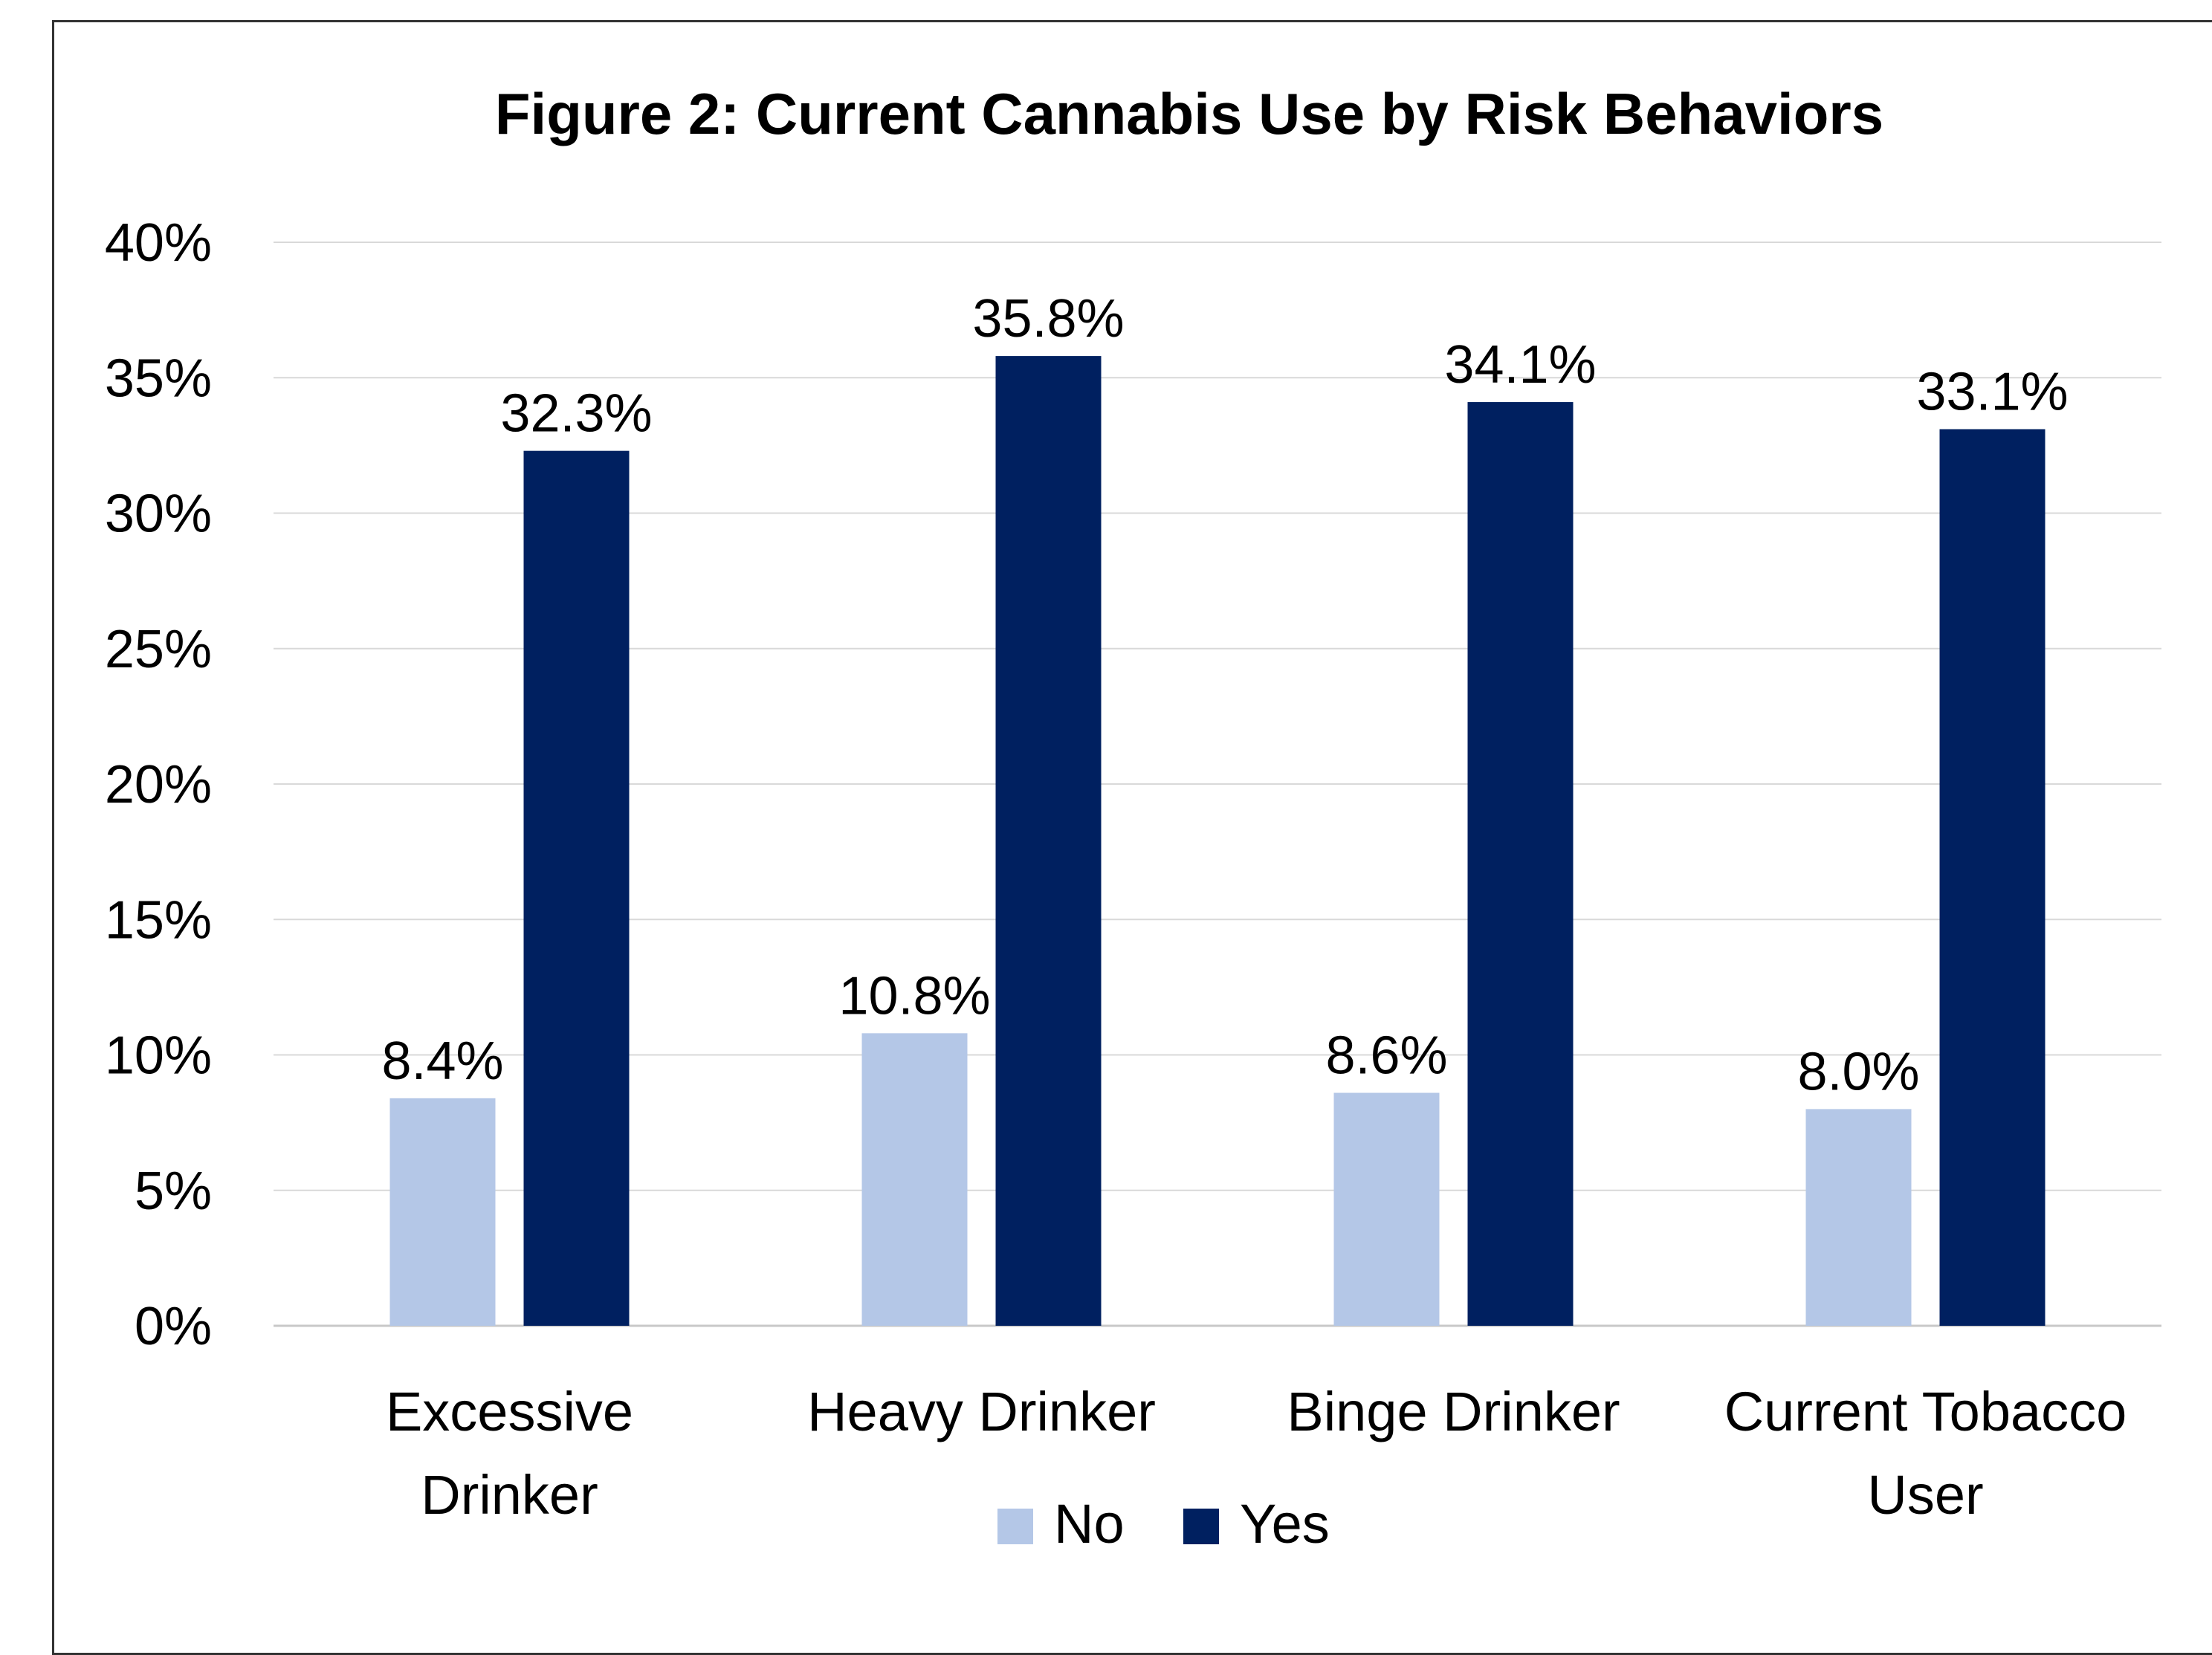 This screenshot has width=2212, height=1655. What do you see at coordinates (1386, 1056) in the screenshot?
I see `data-label: 8.6%` at bounding box center [1386, 1056].